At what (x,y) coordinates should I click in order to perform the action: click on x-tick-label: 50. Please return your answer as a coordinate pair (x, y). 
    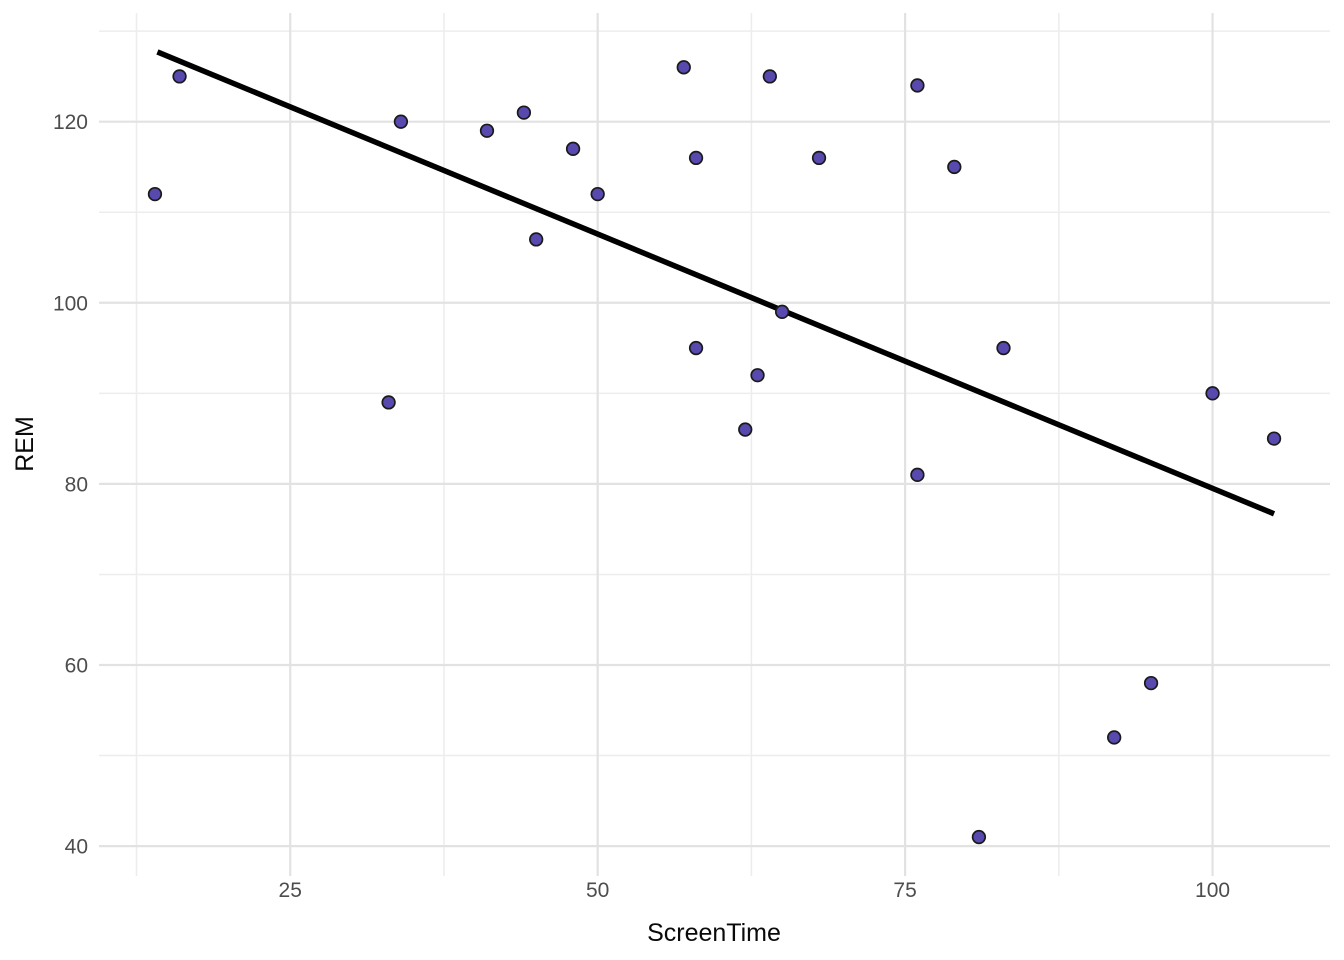
    Looking at the image, I should click on (597, 890).